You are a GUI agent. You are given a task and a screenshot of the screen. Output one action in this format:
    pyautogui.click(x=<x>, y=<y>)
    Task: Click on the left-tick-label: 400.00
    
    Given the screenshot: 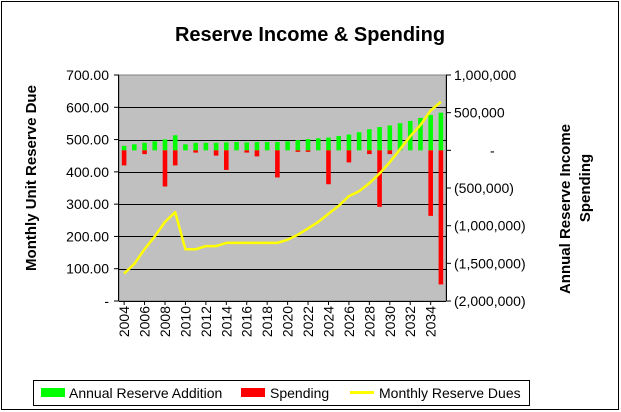 What is the action you would take?
    pyautogui.click(x=87, y=172)
    